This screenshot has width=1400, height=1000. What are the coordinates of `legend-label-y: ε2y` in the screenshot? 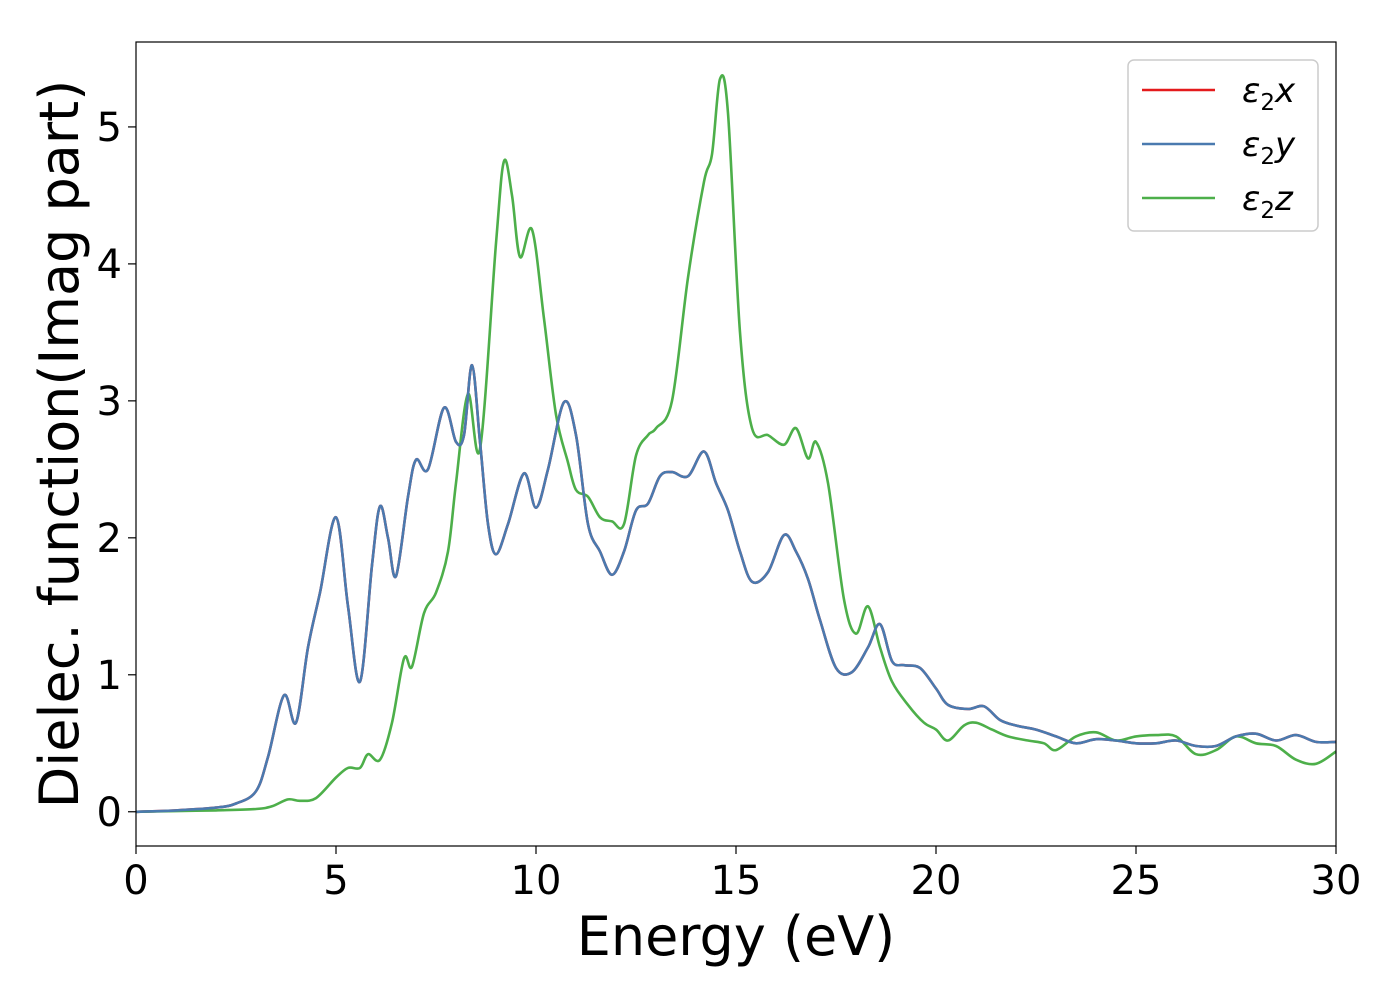 It's located at (1269, 147).